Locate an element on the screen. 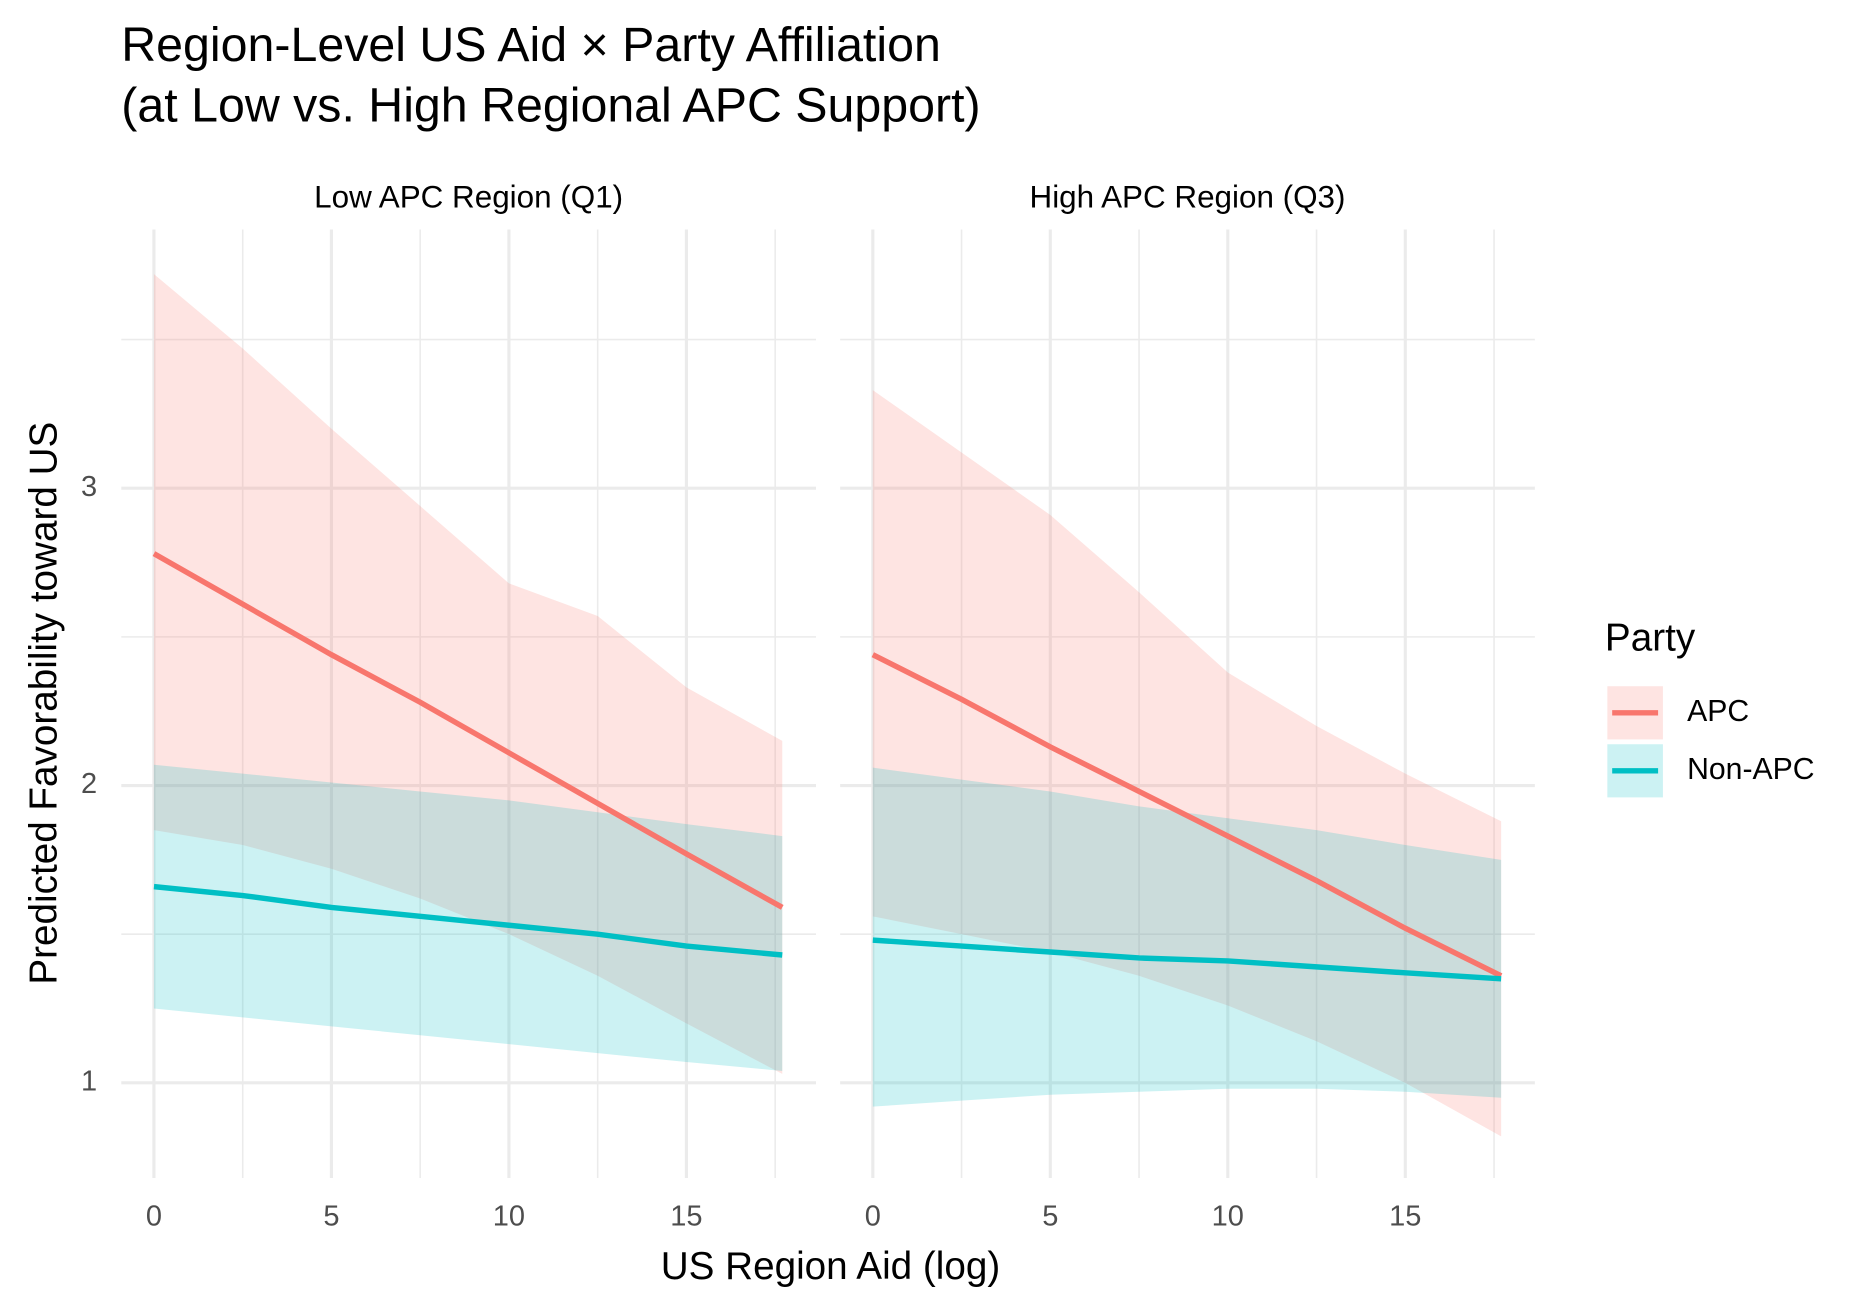 The image size is (1870, 1300). chart-title: (at Low vs. High Regional APC Support) is located at coordinates (550, 106).